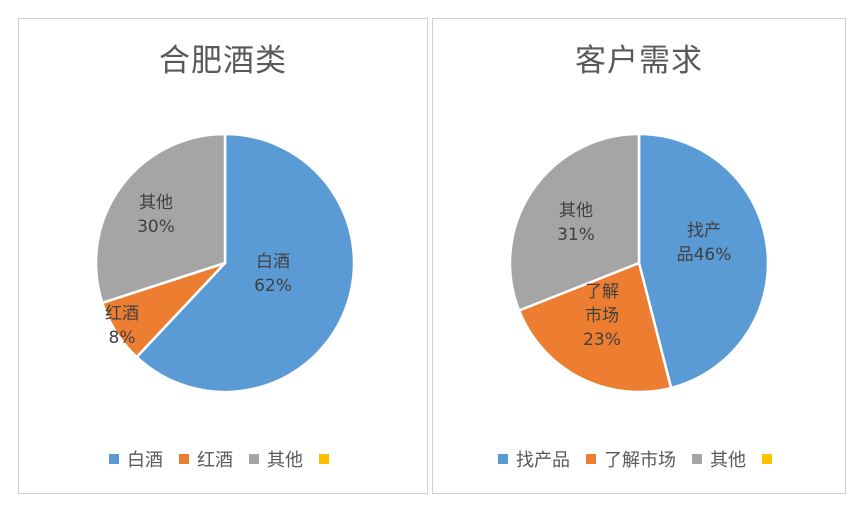  What do you see at coordinates (122, 314) in the screenshot?
I see `data-label-line: 红酒` at bounding box center [122, 314].